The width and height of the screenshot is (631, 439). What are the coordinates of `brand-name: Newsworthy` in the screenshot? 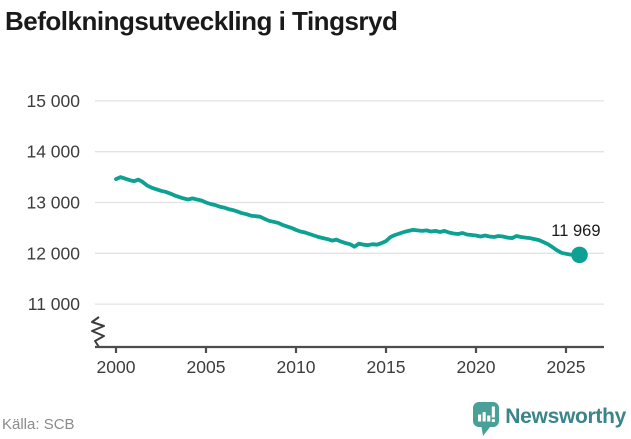 It's located at (565, 416).